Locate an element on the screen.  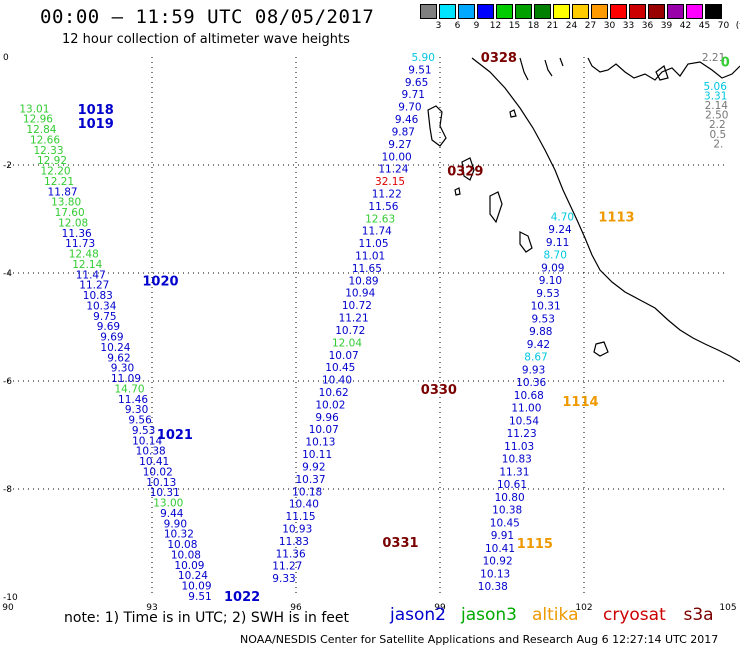
legend-label: 30 is located at coordinates (609, 26).